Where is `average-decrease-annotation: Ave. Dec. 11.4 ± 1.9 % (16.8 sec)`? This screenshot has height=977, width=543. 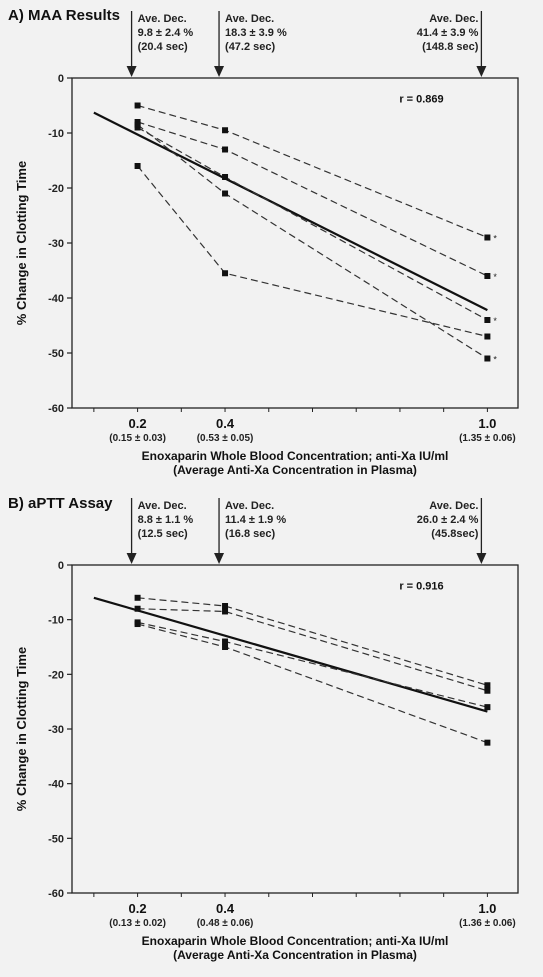 average-decrease-annotation: Ave. Dec. 11.4 ± 1.9 % (16.8 sec) is located at coordinates (250, 531).